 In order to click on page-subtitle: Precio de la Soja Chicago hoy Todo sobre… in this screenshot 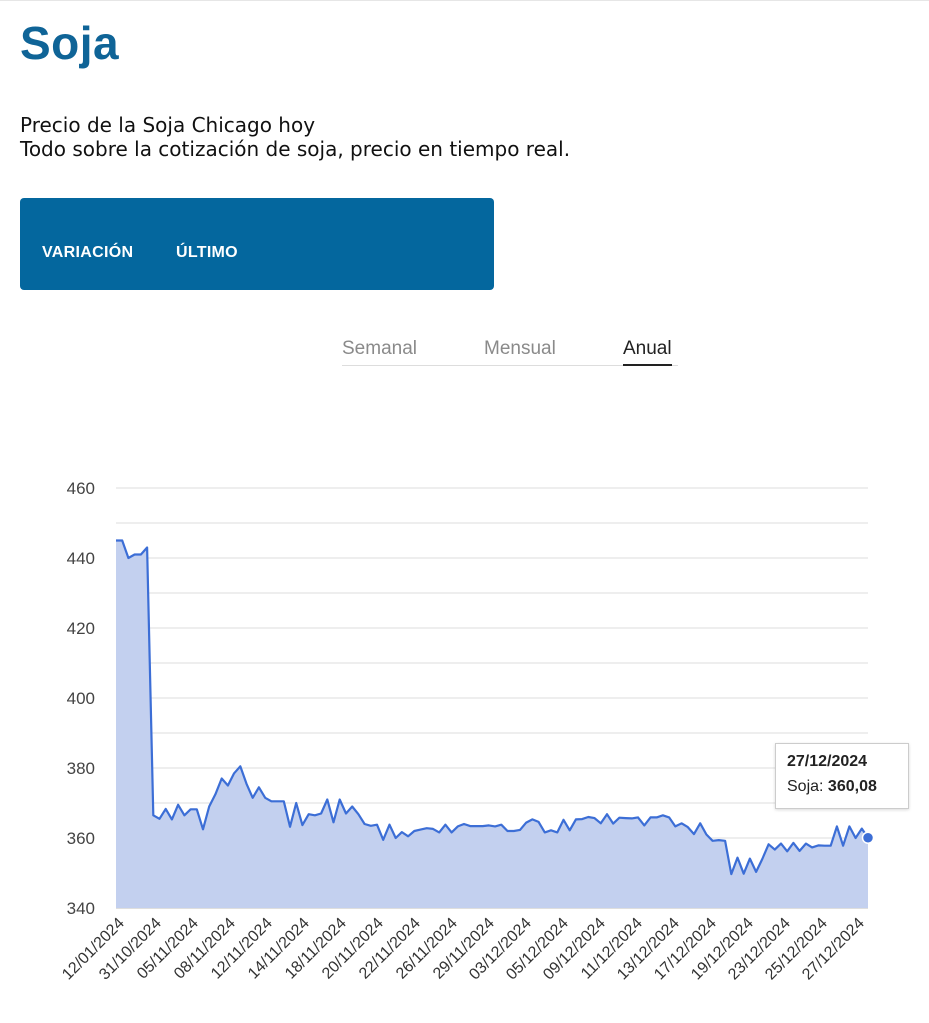, I will do `click(295, 137)`.